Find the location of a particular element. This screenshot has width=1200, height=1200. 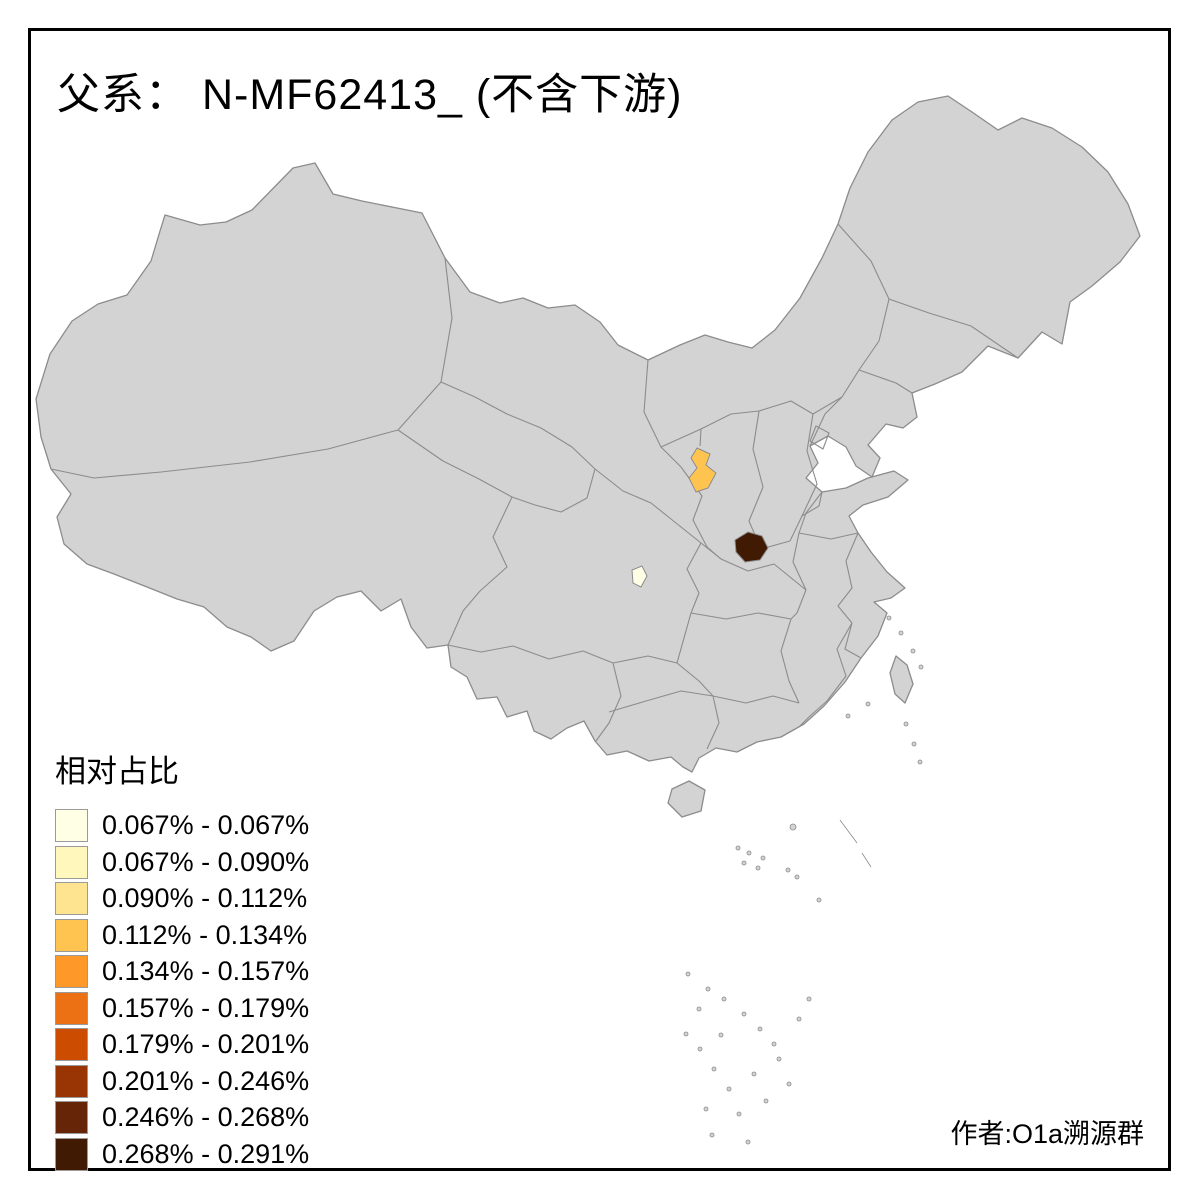

attribution: 作者:O1a溯源群 is located at coordinates (1047, 1134).